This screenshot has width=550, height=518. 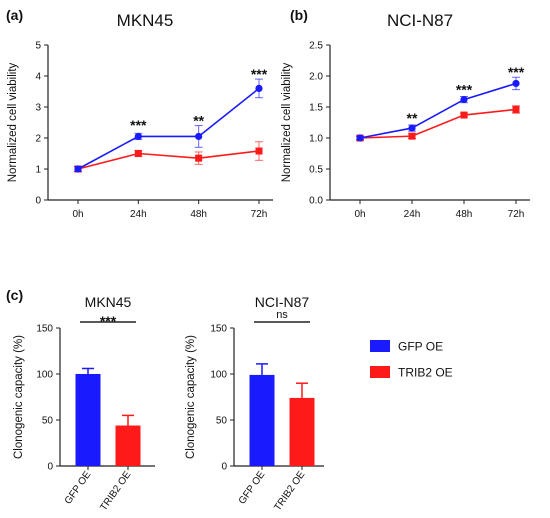 I want to click on panel-label-b: (b), so click(x=299, y=15).